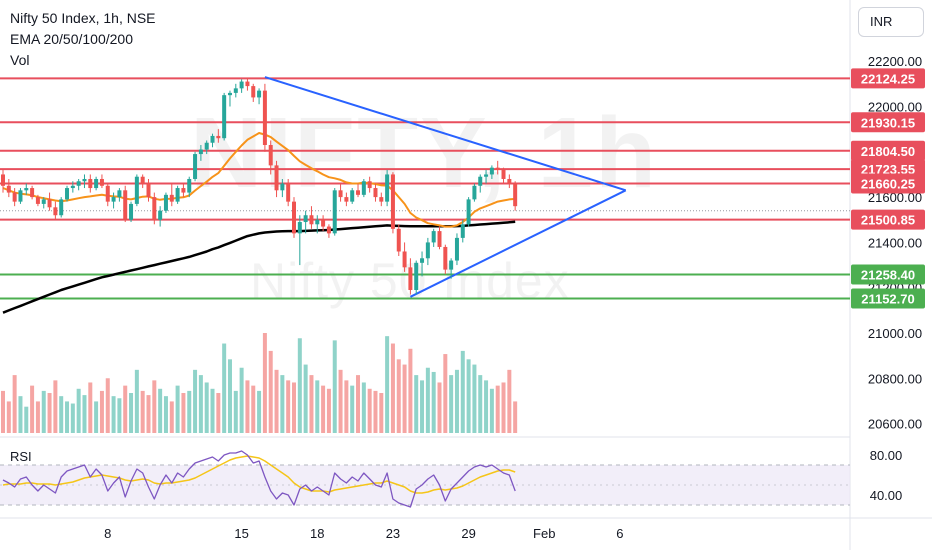  I want to click on currency-button: INR, so click(891, 22).